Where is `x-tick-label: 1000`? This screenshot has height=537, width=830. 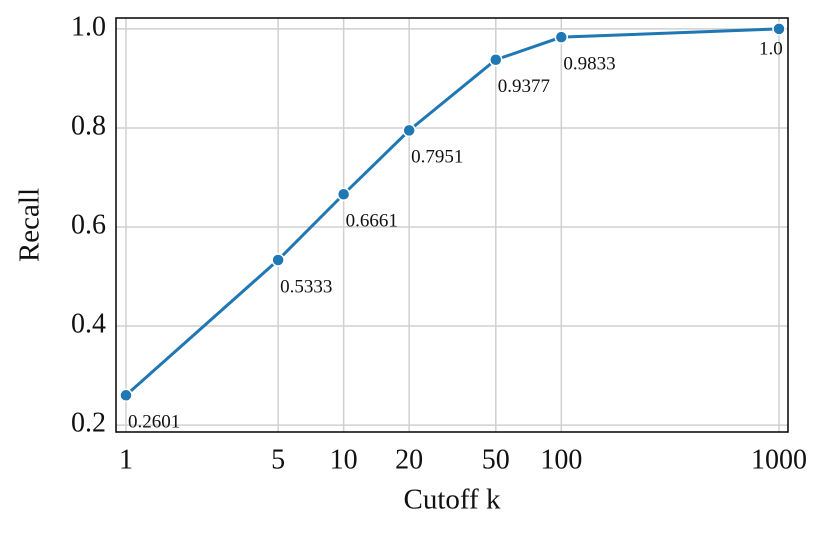
x-tick-label: 1000 is located at coordinates (779, 459).